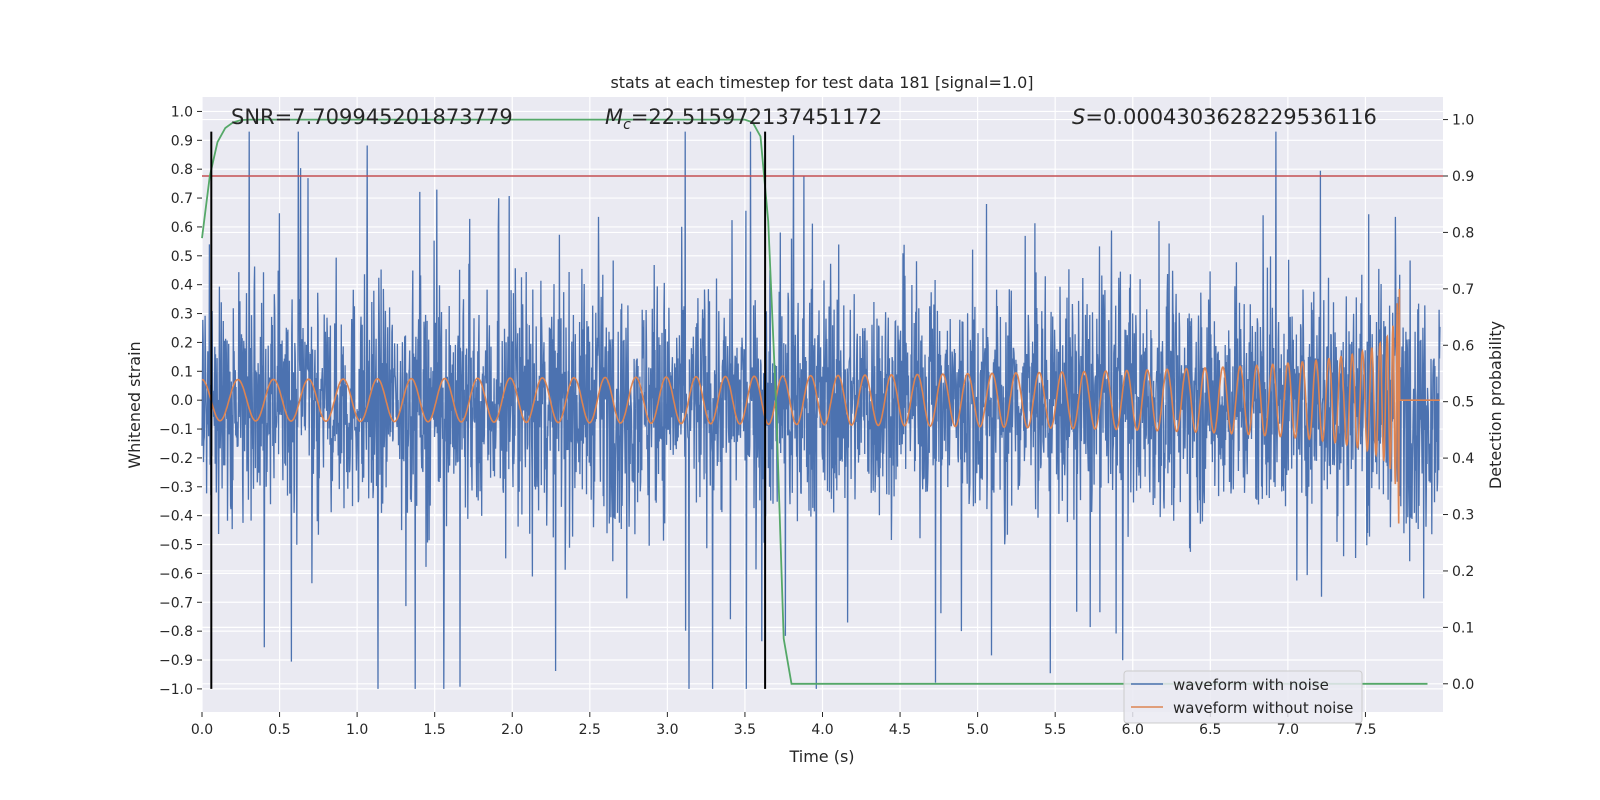  Describe the element at coordinates (821, 756) in the screenshot. I see `x-axis-label: Time (s)` at that location.